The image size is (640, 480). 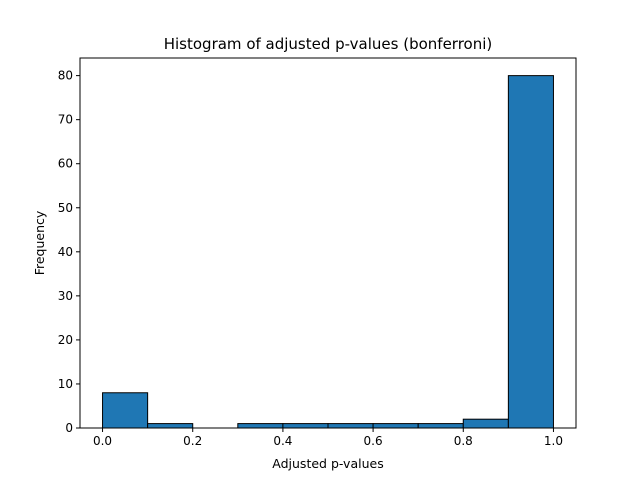 I want to click on x-tick-label: 0.6, so click(x=373, y=441).